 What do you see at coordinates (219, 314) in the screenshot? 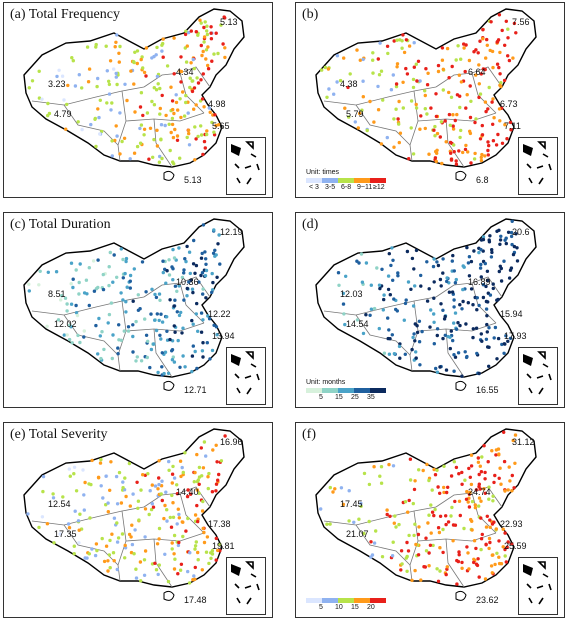
I see `region-mean-label: 12.22` at bounding box center [219, 314].